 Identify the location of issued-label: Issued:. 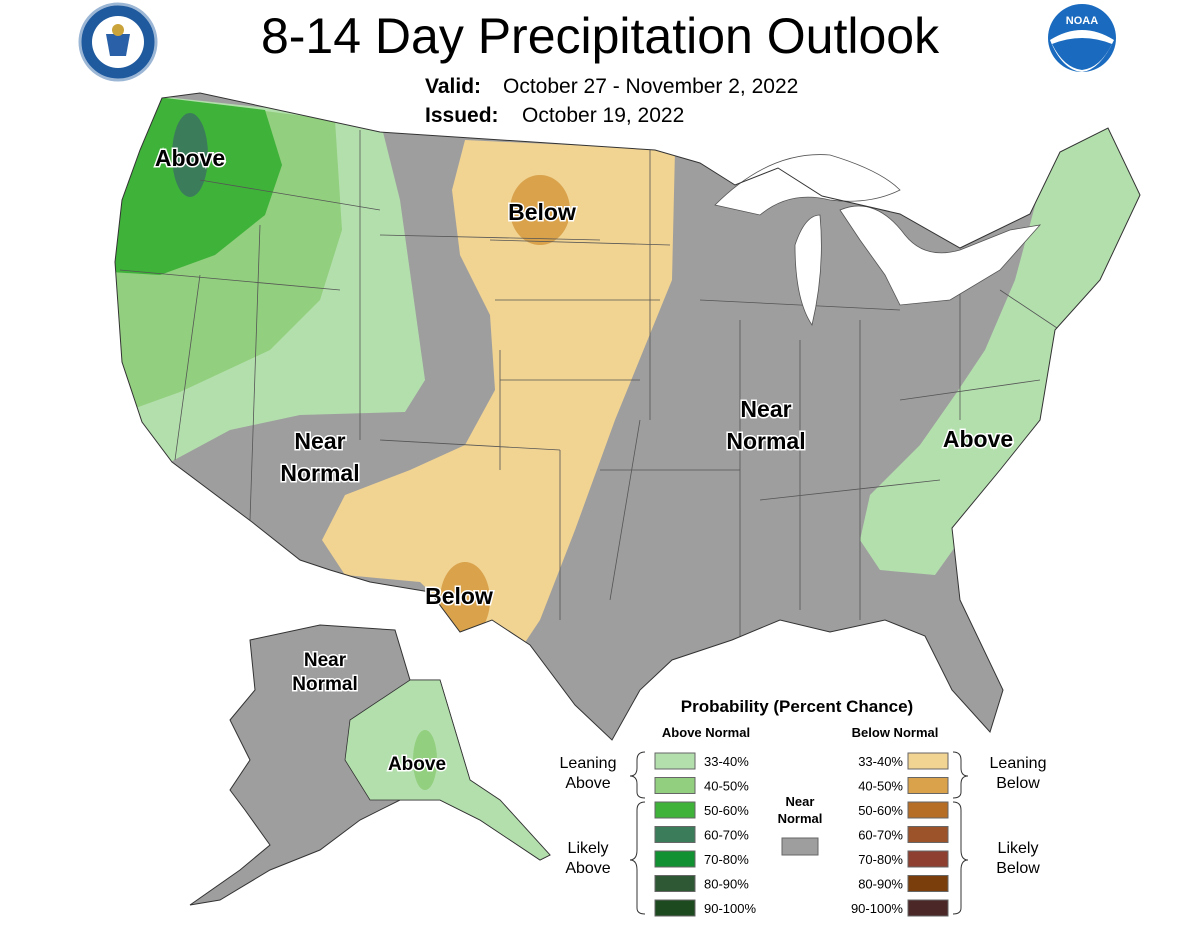
(462, 115).